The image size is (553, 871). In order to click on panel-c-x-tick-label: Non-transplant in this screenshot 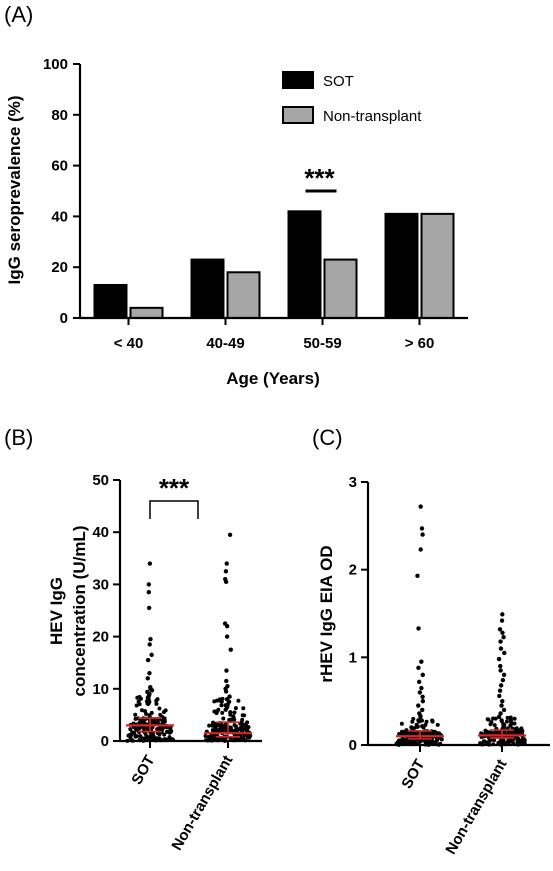, I will do `click(476, 807)`.